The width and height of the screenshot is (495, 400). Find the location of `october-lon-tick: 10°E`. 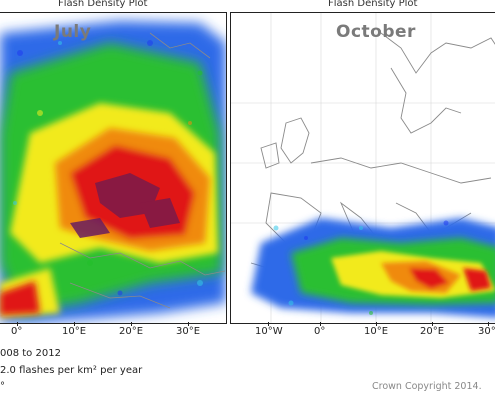

october-lon-tick: 10°E is located at coordinates (376, 331).